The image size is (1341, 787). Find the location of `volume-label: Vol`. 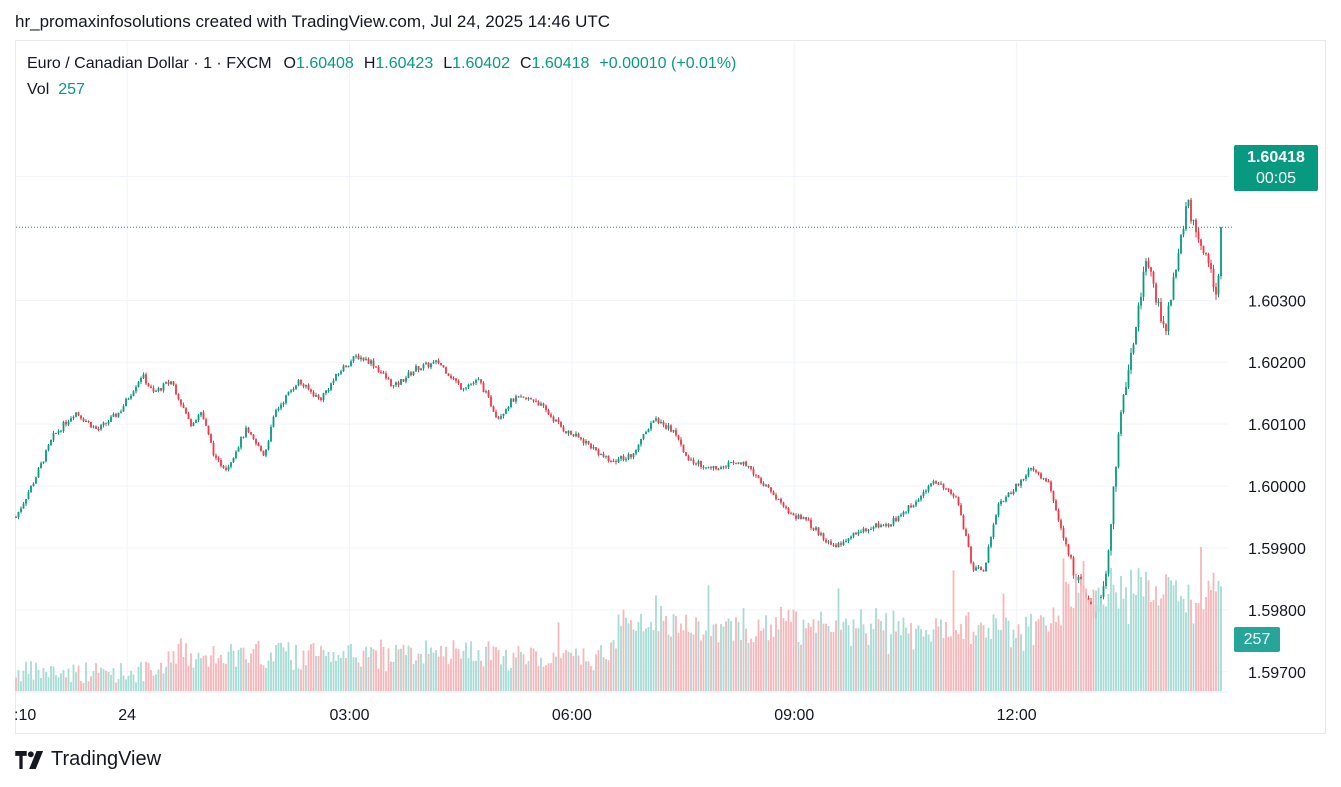

volume-label: Vol is located at coordinates (38, 89).